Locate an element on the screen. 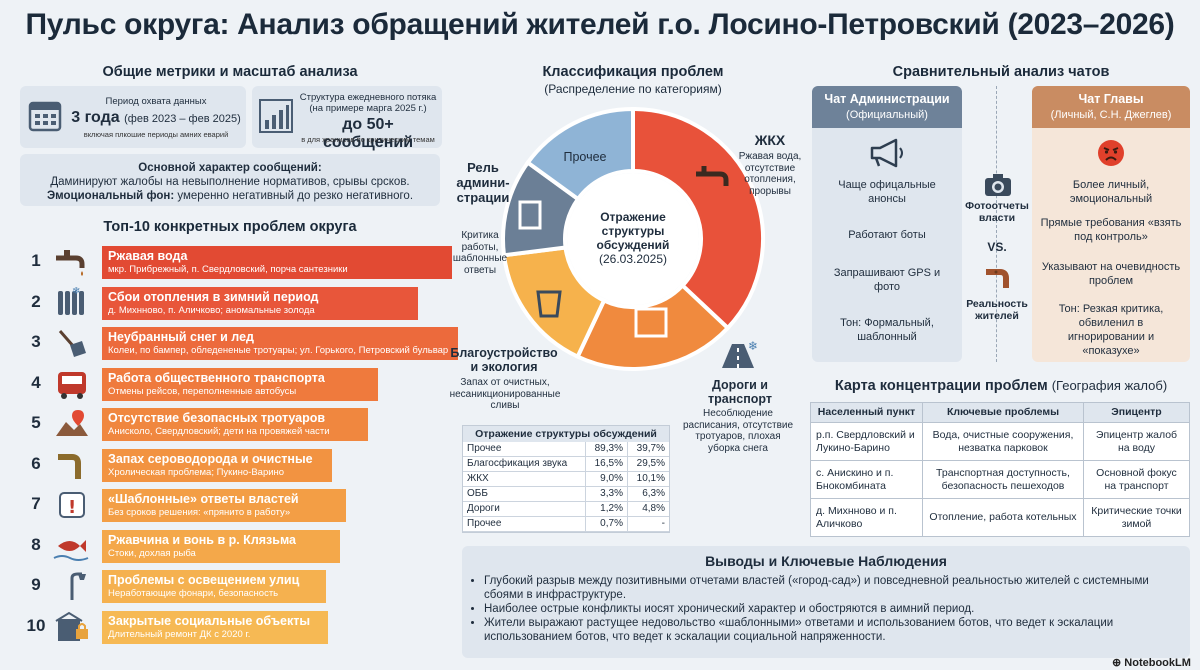  structure-row-name: Прочее is located at coordinates (524, 524).